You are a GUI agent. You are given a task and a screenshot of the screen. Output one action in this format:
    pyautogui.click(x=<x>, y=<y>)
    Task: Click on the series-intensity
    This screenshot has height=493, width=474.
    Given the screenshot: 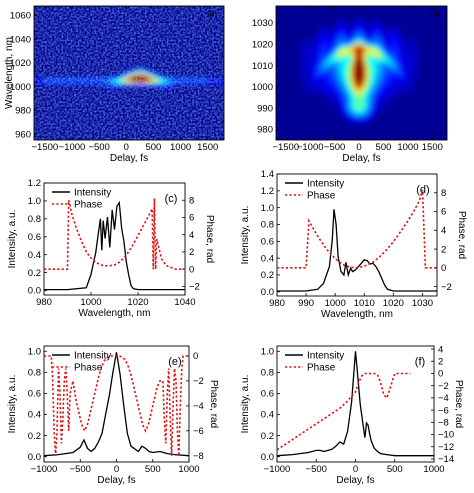 What is the action you would take?
    pyautogui.click(x=357, y=250)
    